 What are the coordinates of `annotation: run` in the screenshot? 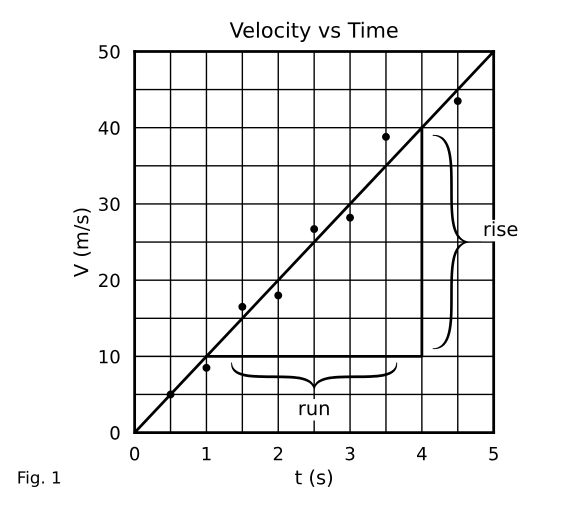 It's located at (314, 410).